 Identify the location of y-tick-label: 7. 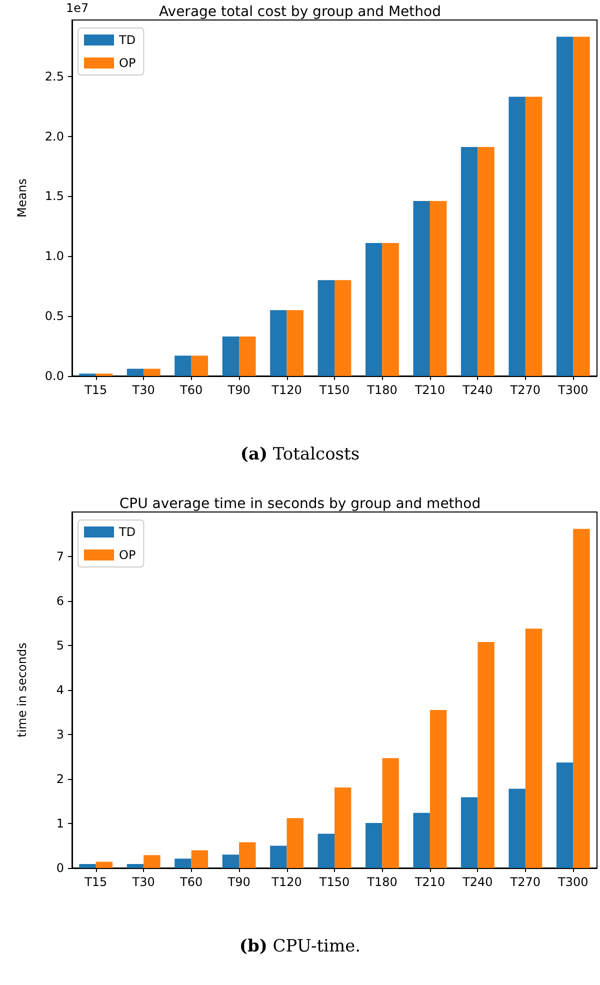
(60, 557).